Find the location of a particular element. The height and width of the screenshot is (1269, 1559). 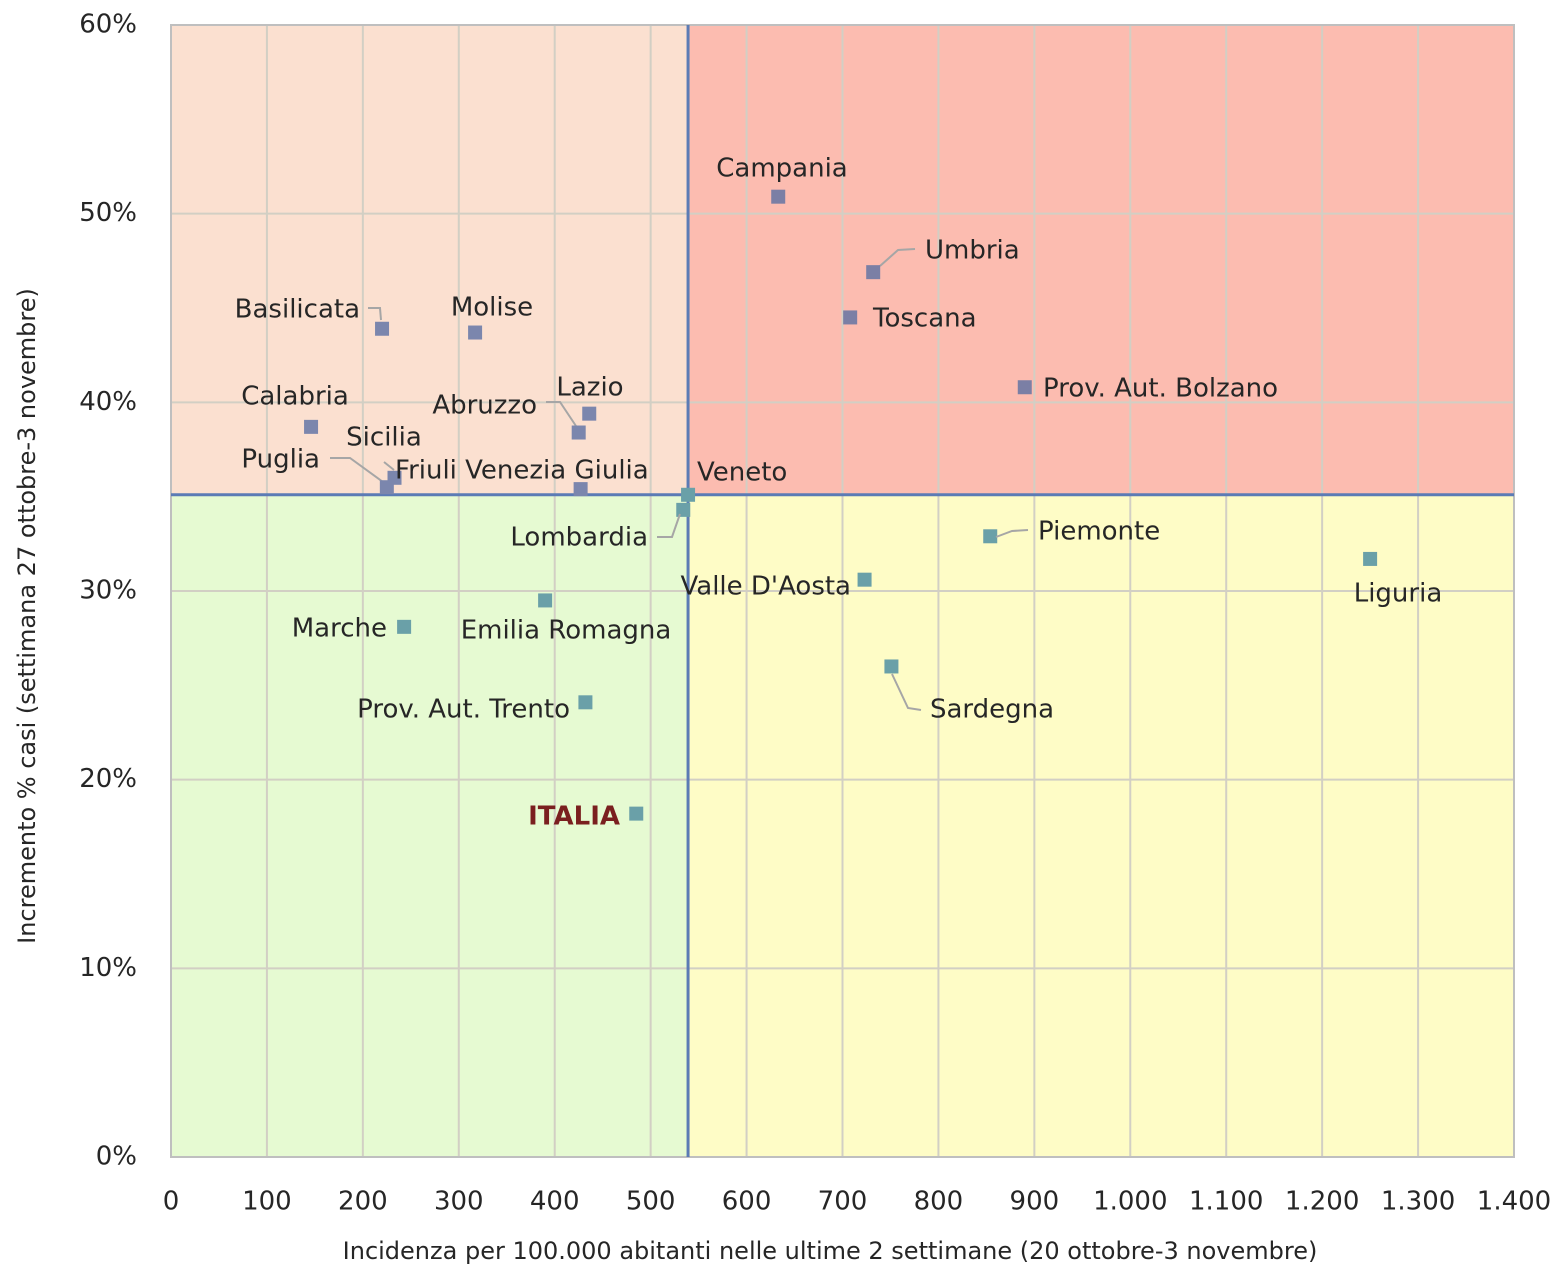

point-label: Lazio is located at coordinates (589, 388).